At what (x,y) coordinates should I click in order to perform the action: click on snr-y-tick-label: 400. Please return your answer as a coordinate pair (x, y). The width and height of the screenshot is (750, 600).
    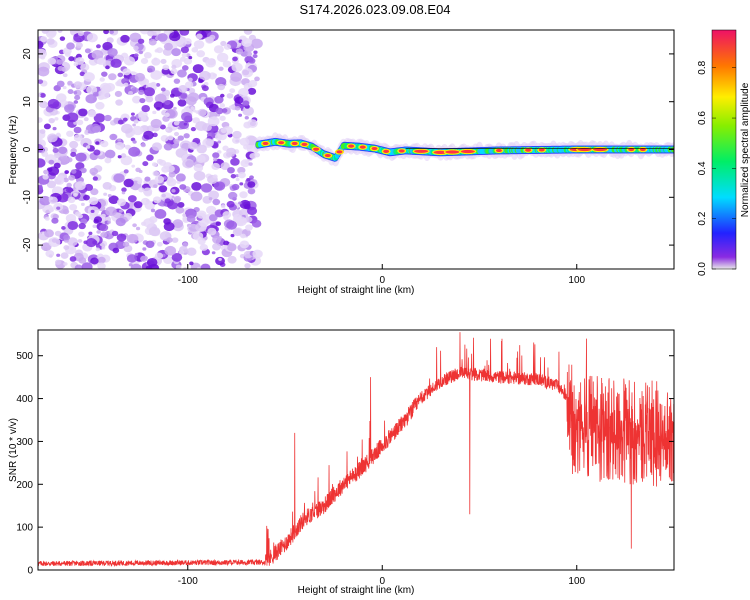
    Looking at the image, I should click on (24, 399).